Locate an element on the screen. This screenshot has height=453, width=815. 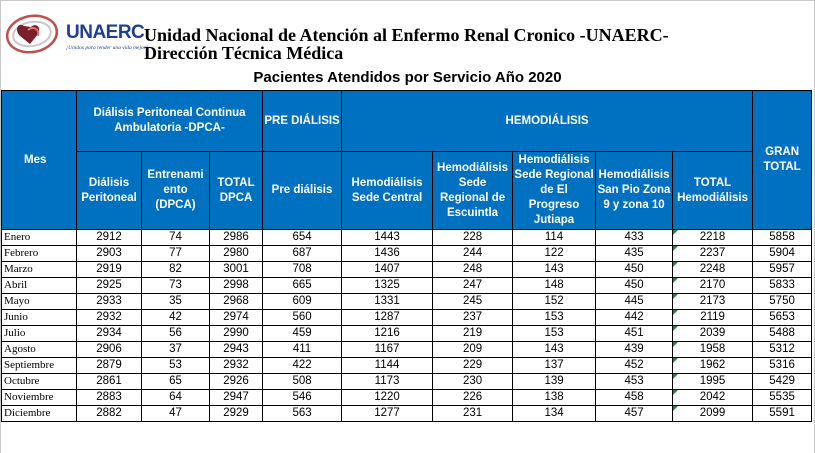
cell-pre-dialisis: 563 is located at coordinates (302, 413).